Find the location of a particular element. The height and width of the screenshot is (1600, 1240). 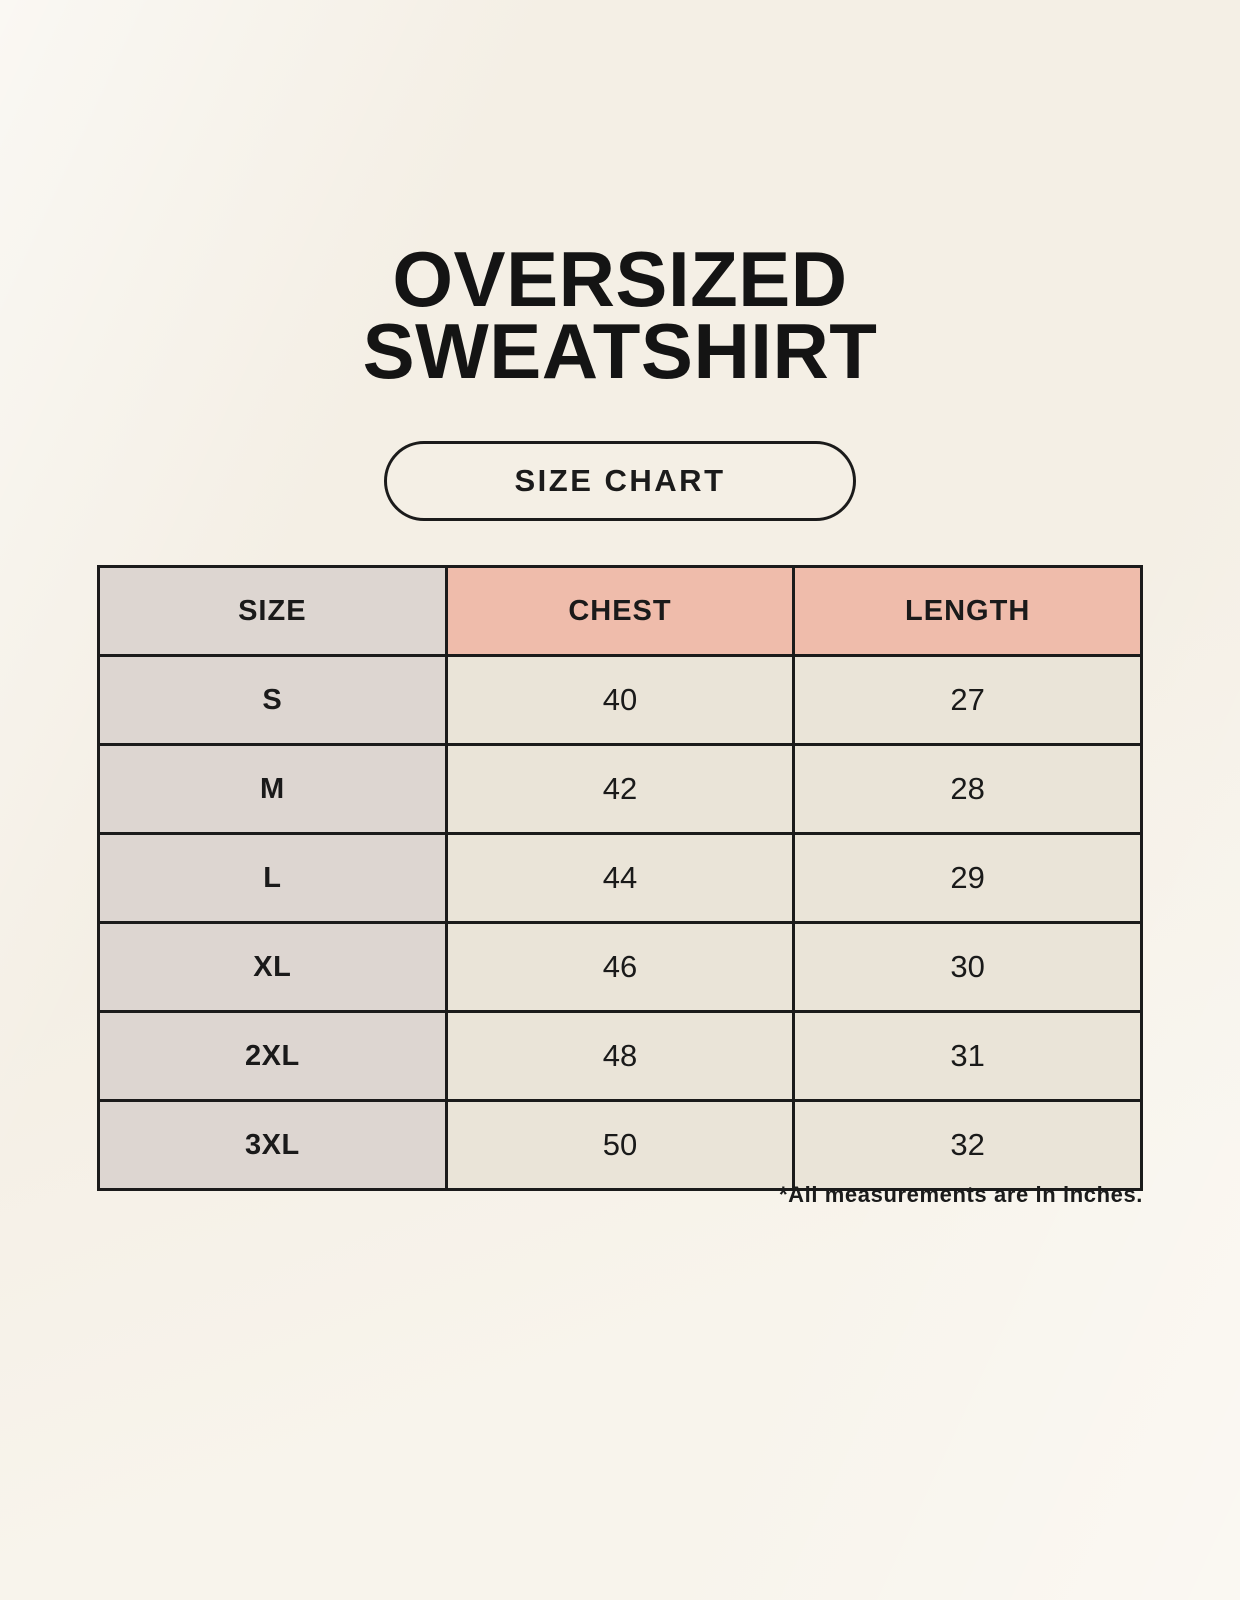

page-title-line-1: OVERSIZED is located at coordinates (620, 279).